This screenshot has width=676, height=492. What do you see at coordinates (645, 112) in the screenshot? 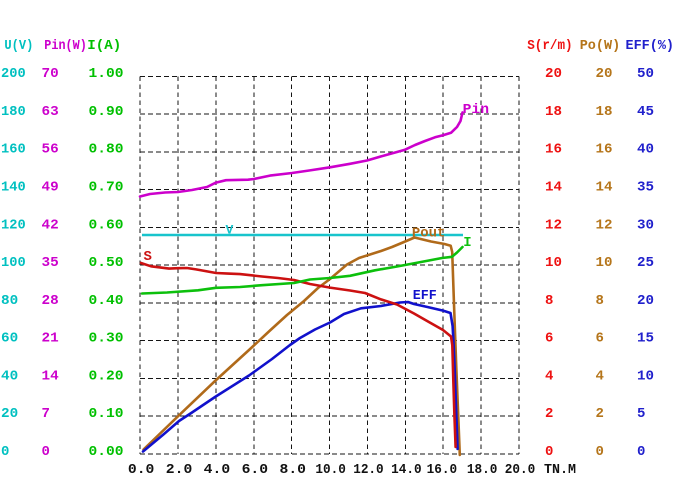
I see `svg-text: 45` at bounding box center [645, 112].